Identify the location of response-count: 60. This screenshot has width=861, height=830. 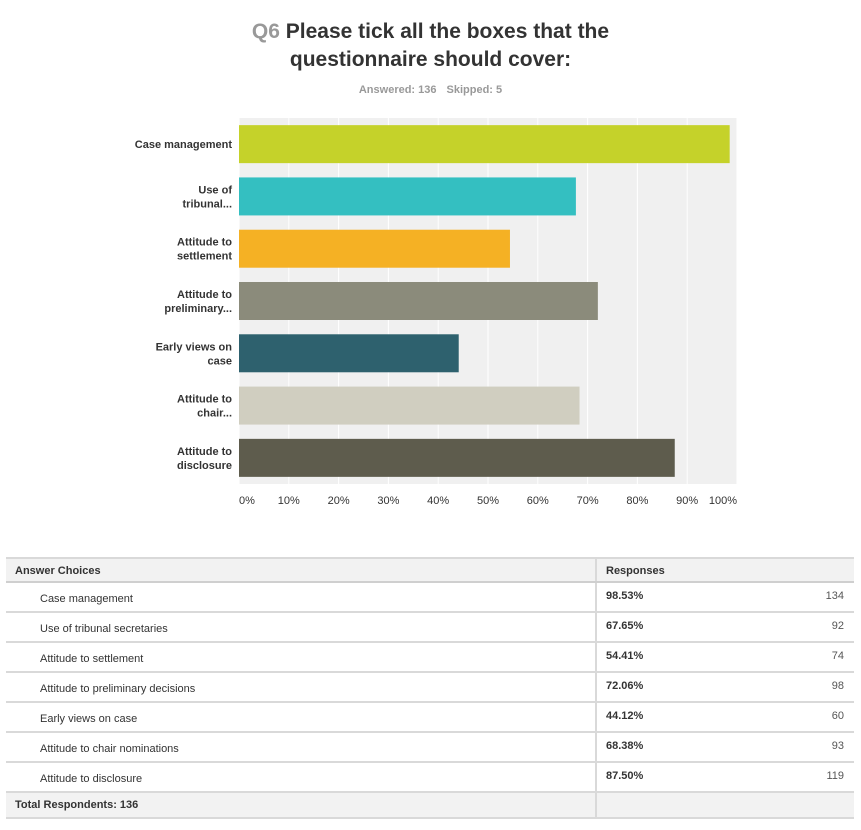
(837, 716).